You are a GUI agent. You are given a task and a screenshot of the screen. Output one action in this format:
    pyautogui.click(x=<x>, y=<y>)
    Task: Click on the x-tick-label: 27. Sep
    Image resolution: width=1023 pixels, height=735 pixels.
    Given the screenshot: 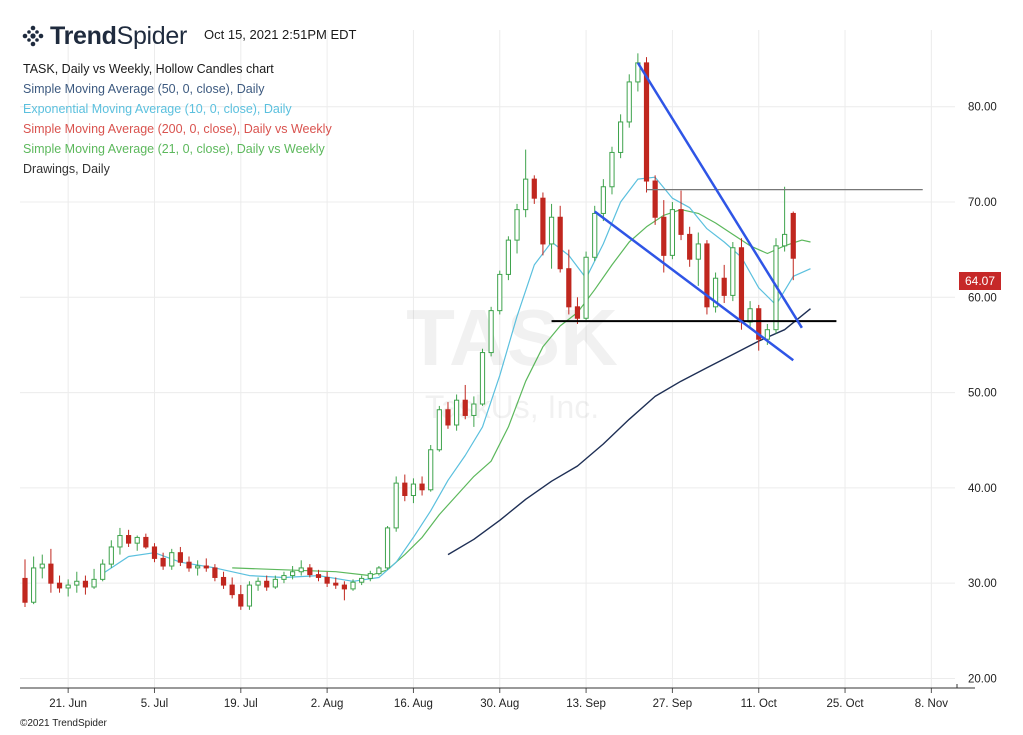 What is the action you would take?
    pyautogui.click(x=673, y=704)
    